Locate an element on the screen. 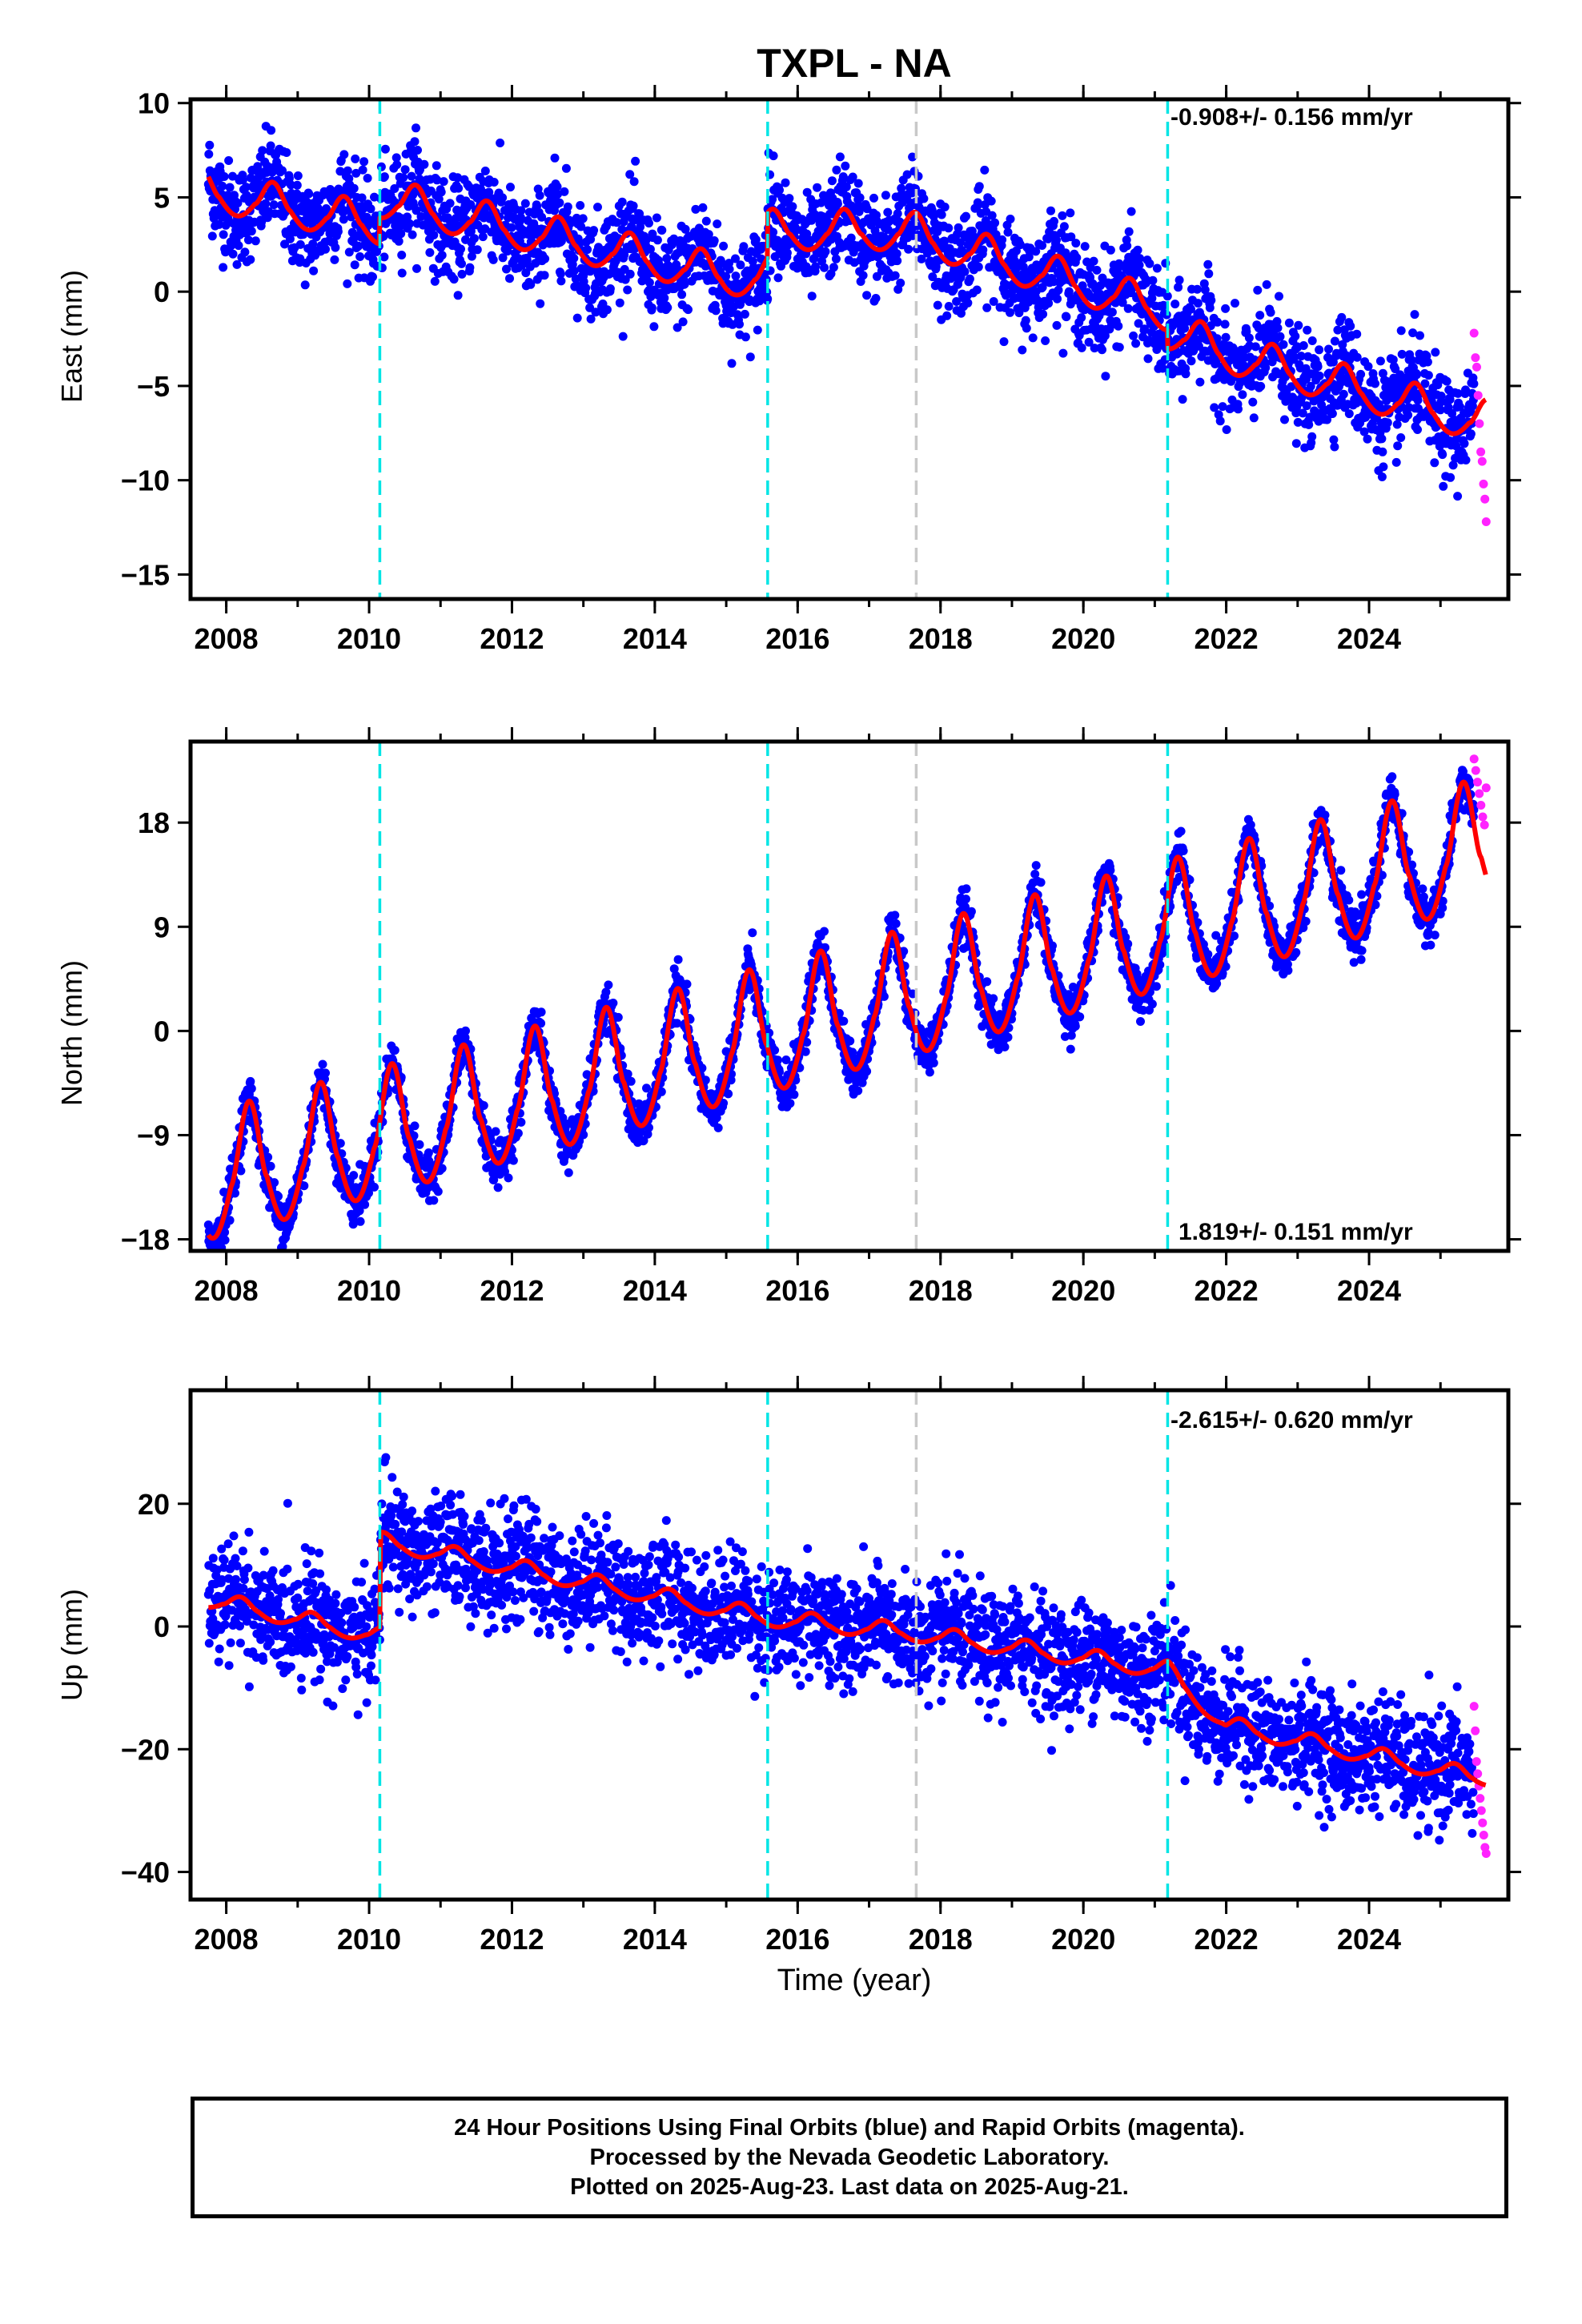  east-y-tick-label: −5 is located at coordinates (154, 386).